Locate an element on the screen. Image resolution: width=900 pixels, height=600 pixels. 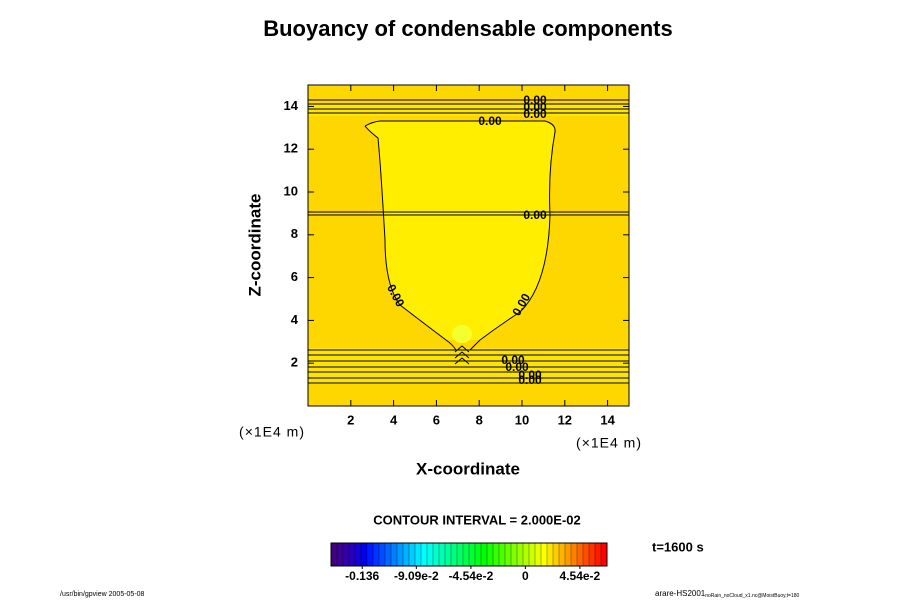
y-tick-label: 8 is located at coordinates (294, 233).